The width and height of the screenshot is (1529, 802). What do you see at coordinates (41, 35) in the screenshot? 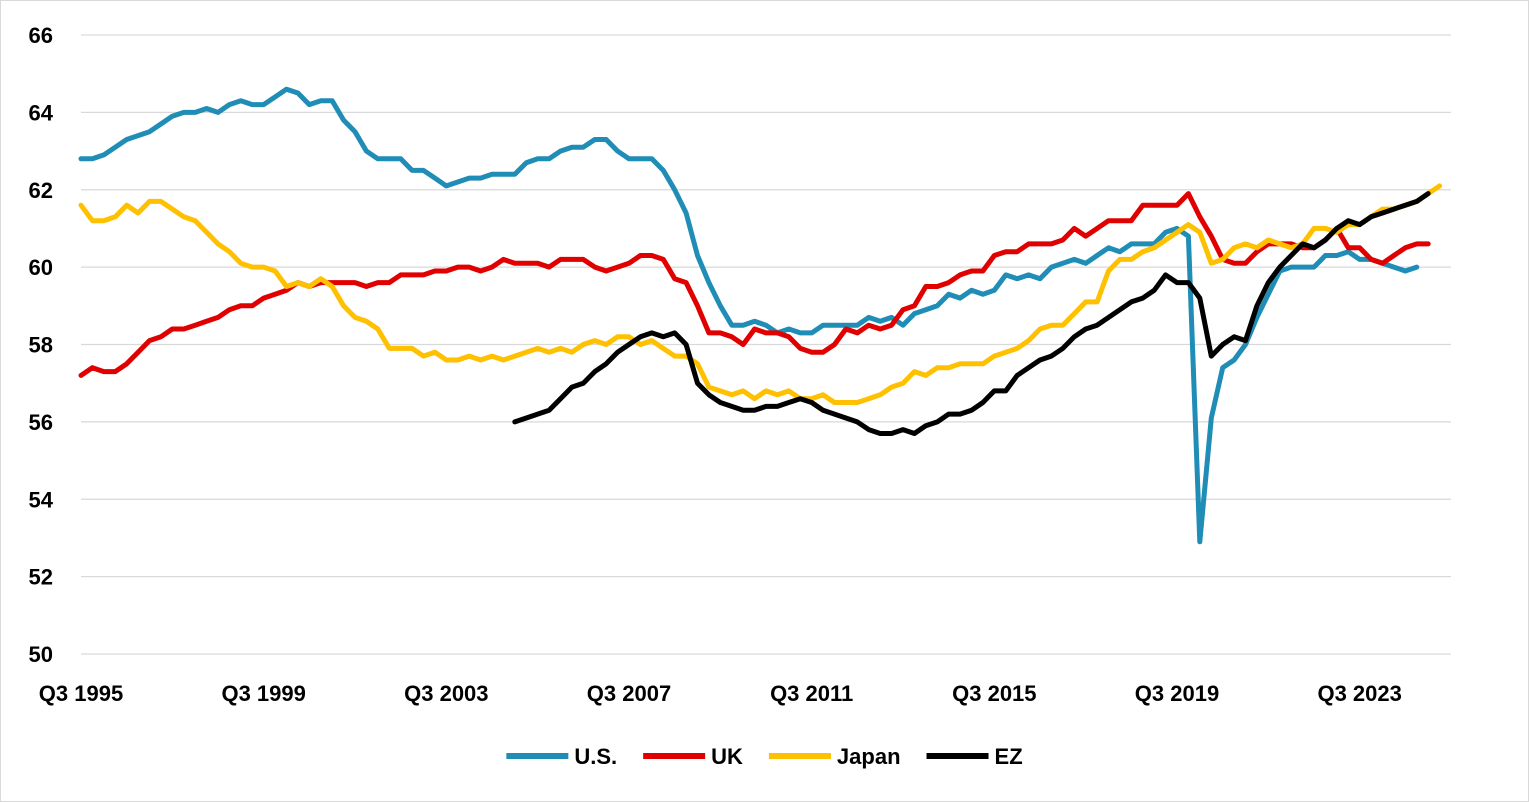
I see `y-tick-label: 66` at bounding box center [41, 35].